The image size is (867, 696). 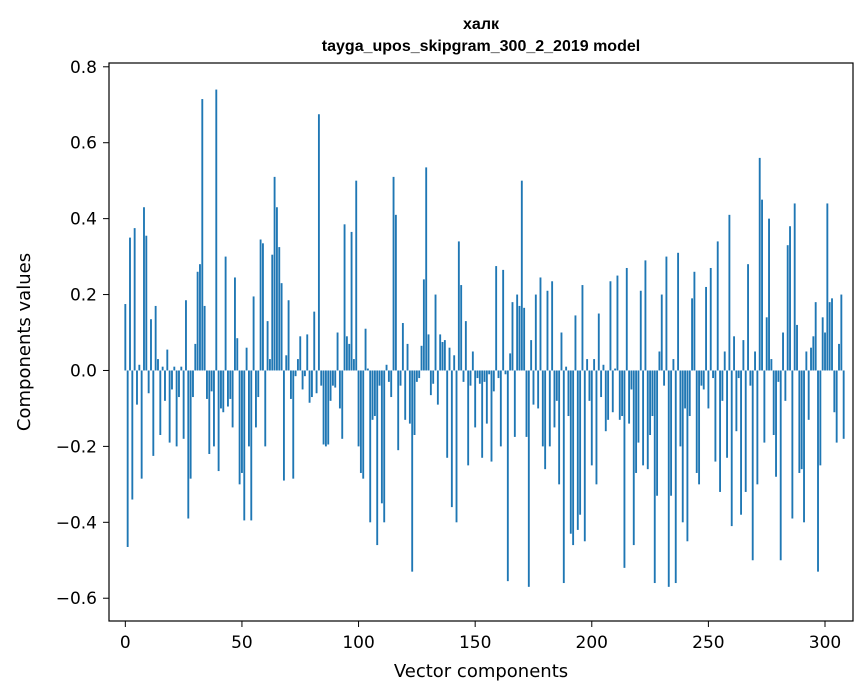 What do you see at coordinates (242, 643) in the screenshot?
I see `x-tick-label: 50` at bounding box center [242, 643].